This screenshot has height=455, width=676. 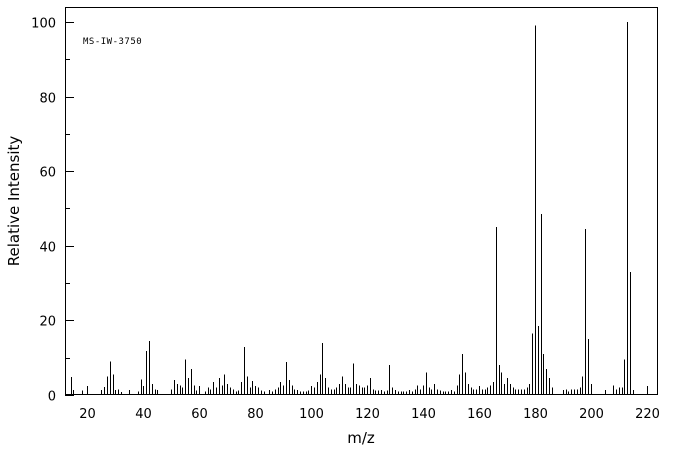 I want to click on x-tick-label: 100, so click(x=311, y=414).